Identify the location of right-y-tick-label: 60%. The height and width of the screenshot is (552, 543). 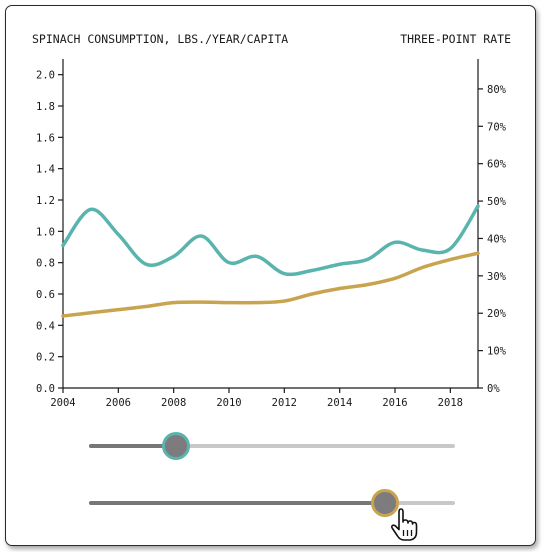
(497, 165).